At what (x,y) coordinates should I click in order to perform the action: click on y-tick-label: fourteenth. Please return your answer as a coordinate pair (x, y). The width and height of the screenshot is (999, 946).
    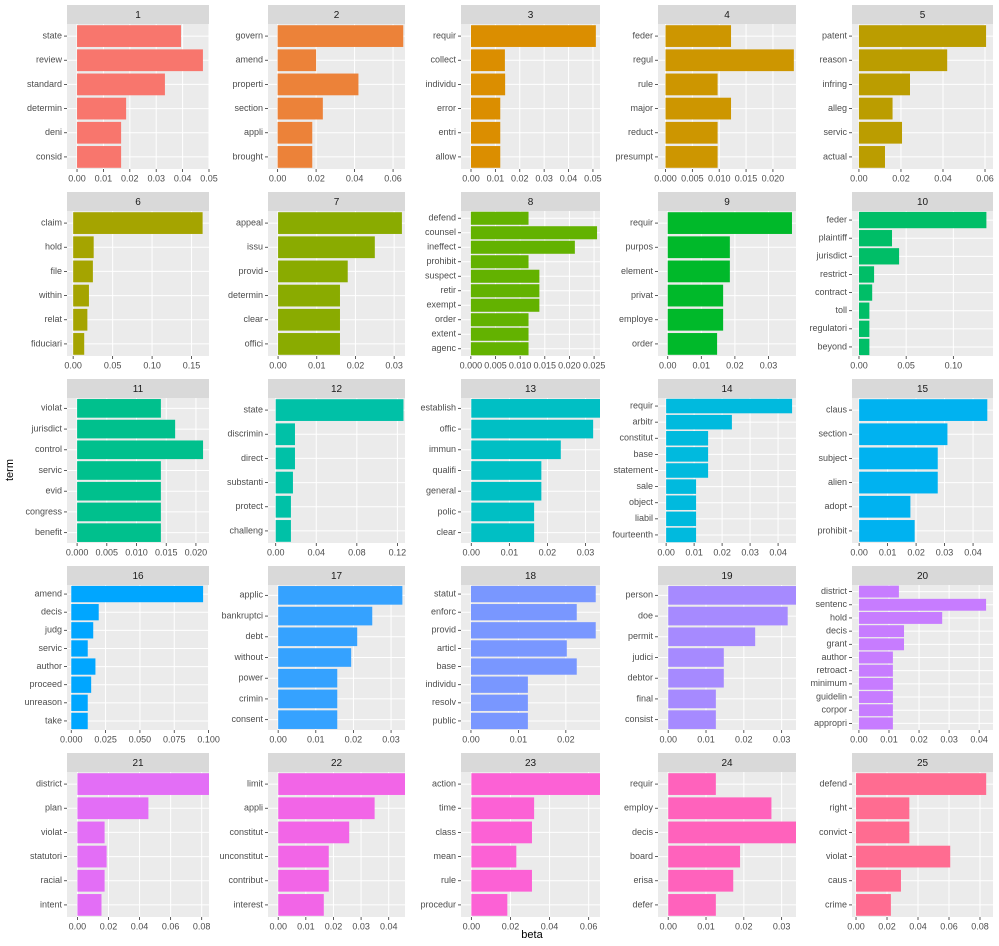
    Looking at the image, I should click on (632, 534).